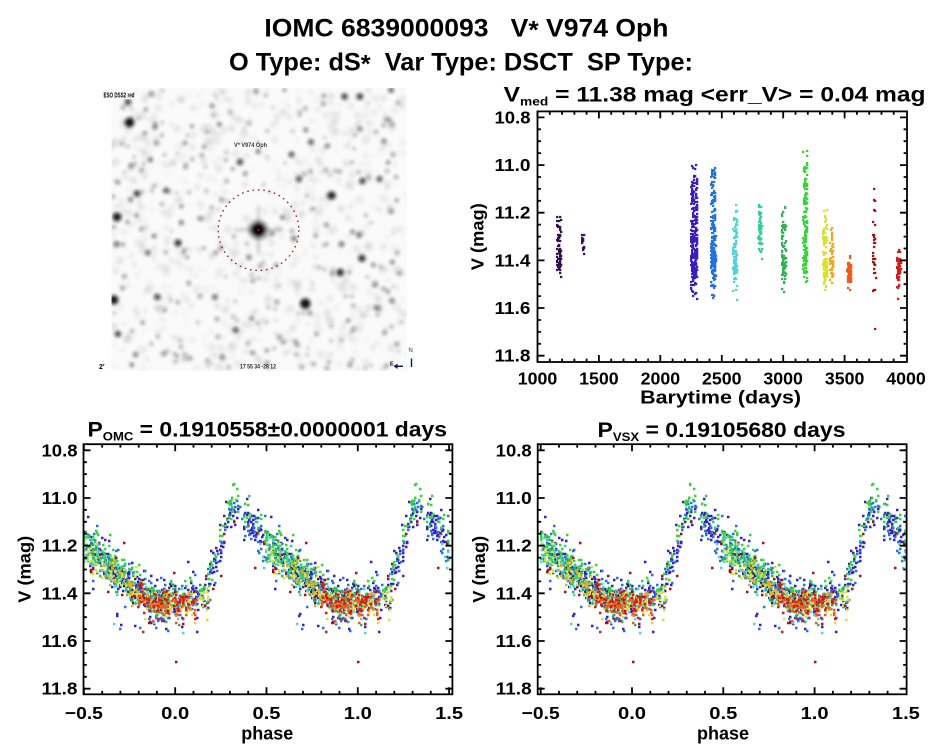 This screenshot has width=944, height=747. What do you see at coordinates (461, 64) in the screenshot?
I see `svg-text:O Type: dS* Var Type: DSCT S: O Type: dS* Var Type: DSCT SP Type:` at bounding box center [461, 64].